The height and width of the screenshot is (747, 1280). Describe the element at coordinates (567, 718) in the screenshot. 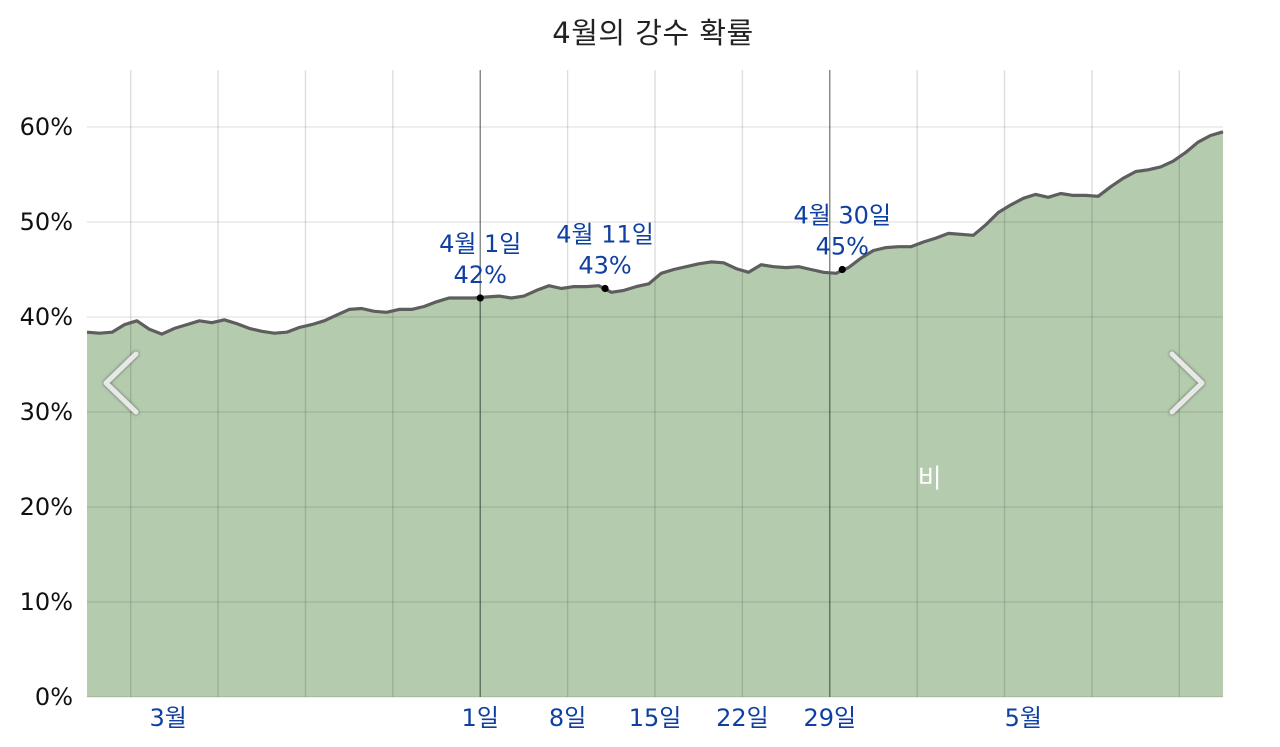

I see `x-tick-label: 8일` at that location.